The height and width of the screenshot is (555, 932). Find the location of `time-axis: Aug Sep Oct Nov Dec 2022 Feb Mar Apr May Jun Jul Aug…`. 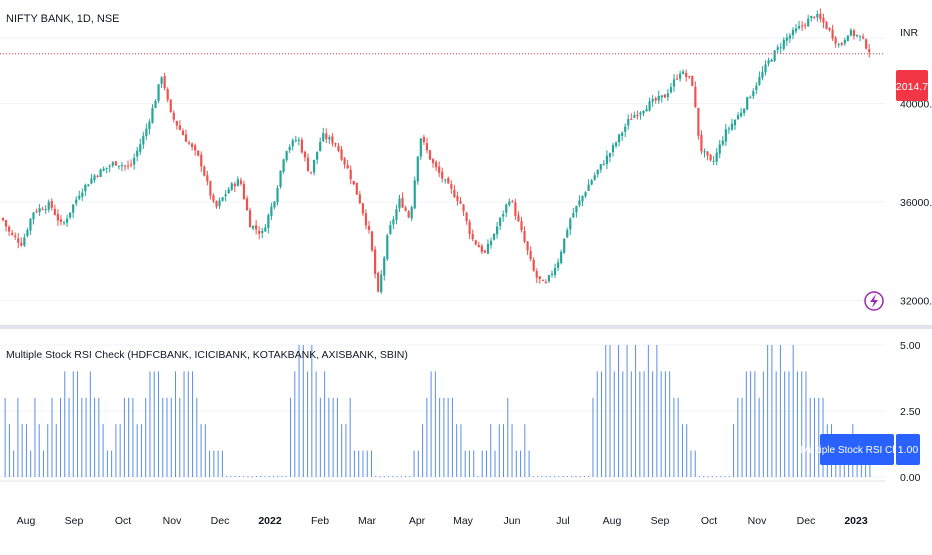

time-axis: Aug Sep Oct Nov Dec 2022 Feb Mar Apr May Jun Jul Aug… is located at coordinates (442, 521).